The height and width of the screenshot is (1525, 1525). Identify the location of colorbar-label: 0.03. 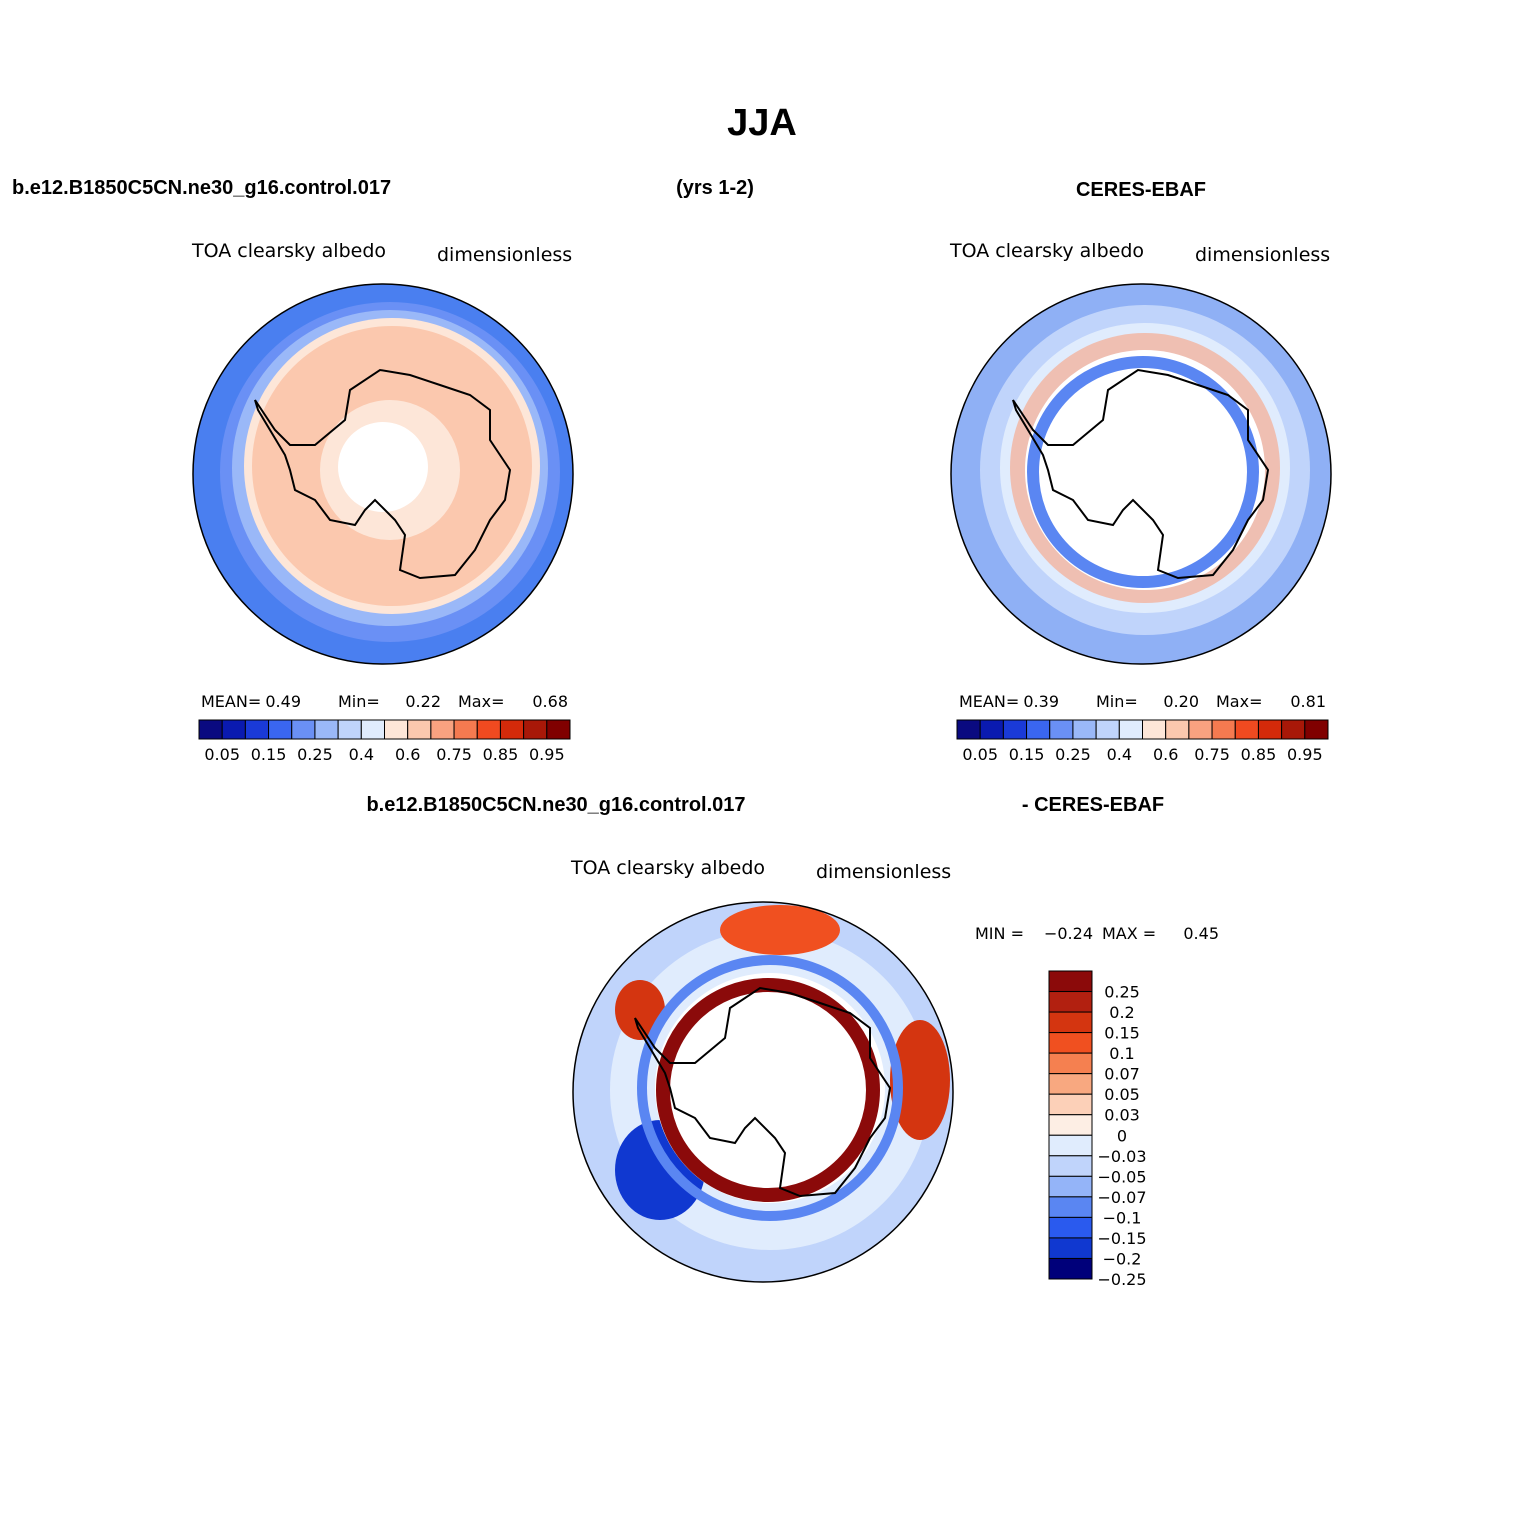
(1122, 1115).